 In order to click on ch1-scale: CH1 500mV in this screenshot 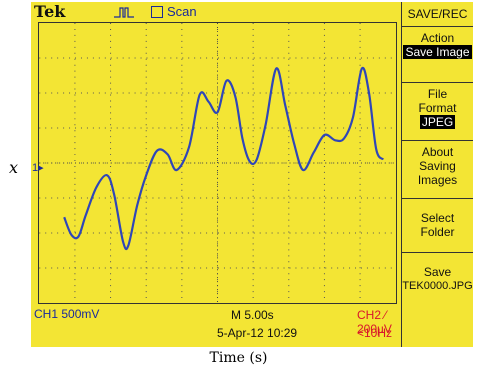, I will do `click(67, 314)`.